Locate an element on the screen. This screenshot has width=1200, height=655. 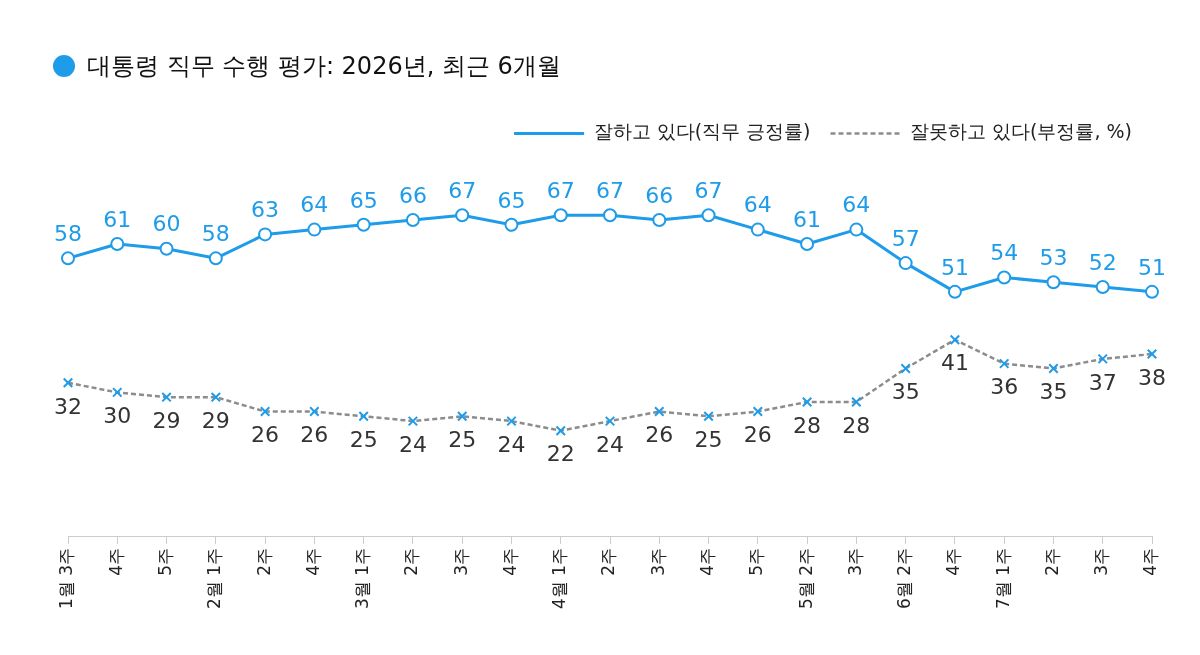
x-tick-label: 2월 1주 is located at coordinates (214, 579).